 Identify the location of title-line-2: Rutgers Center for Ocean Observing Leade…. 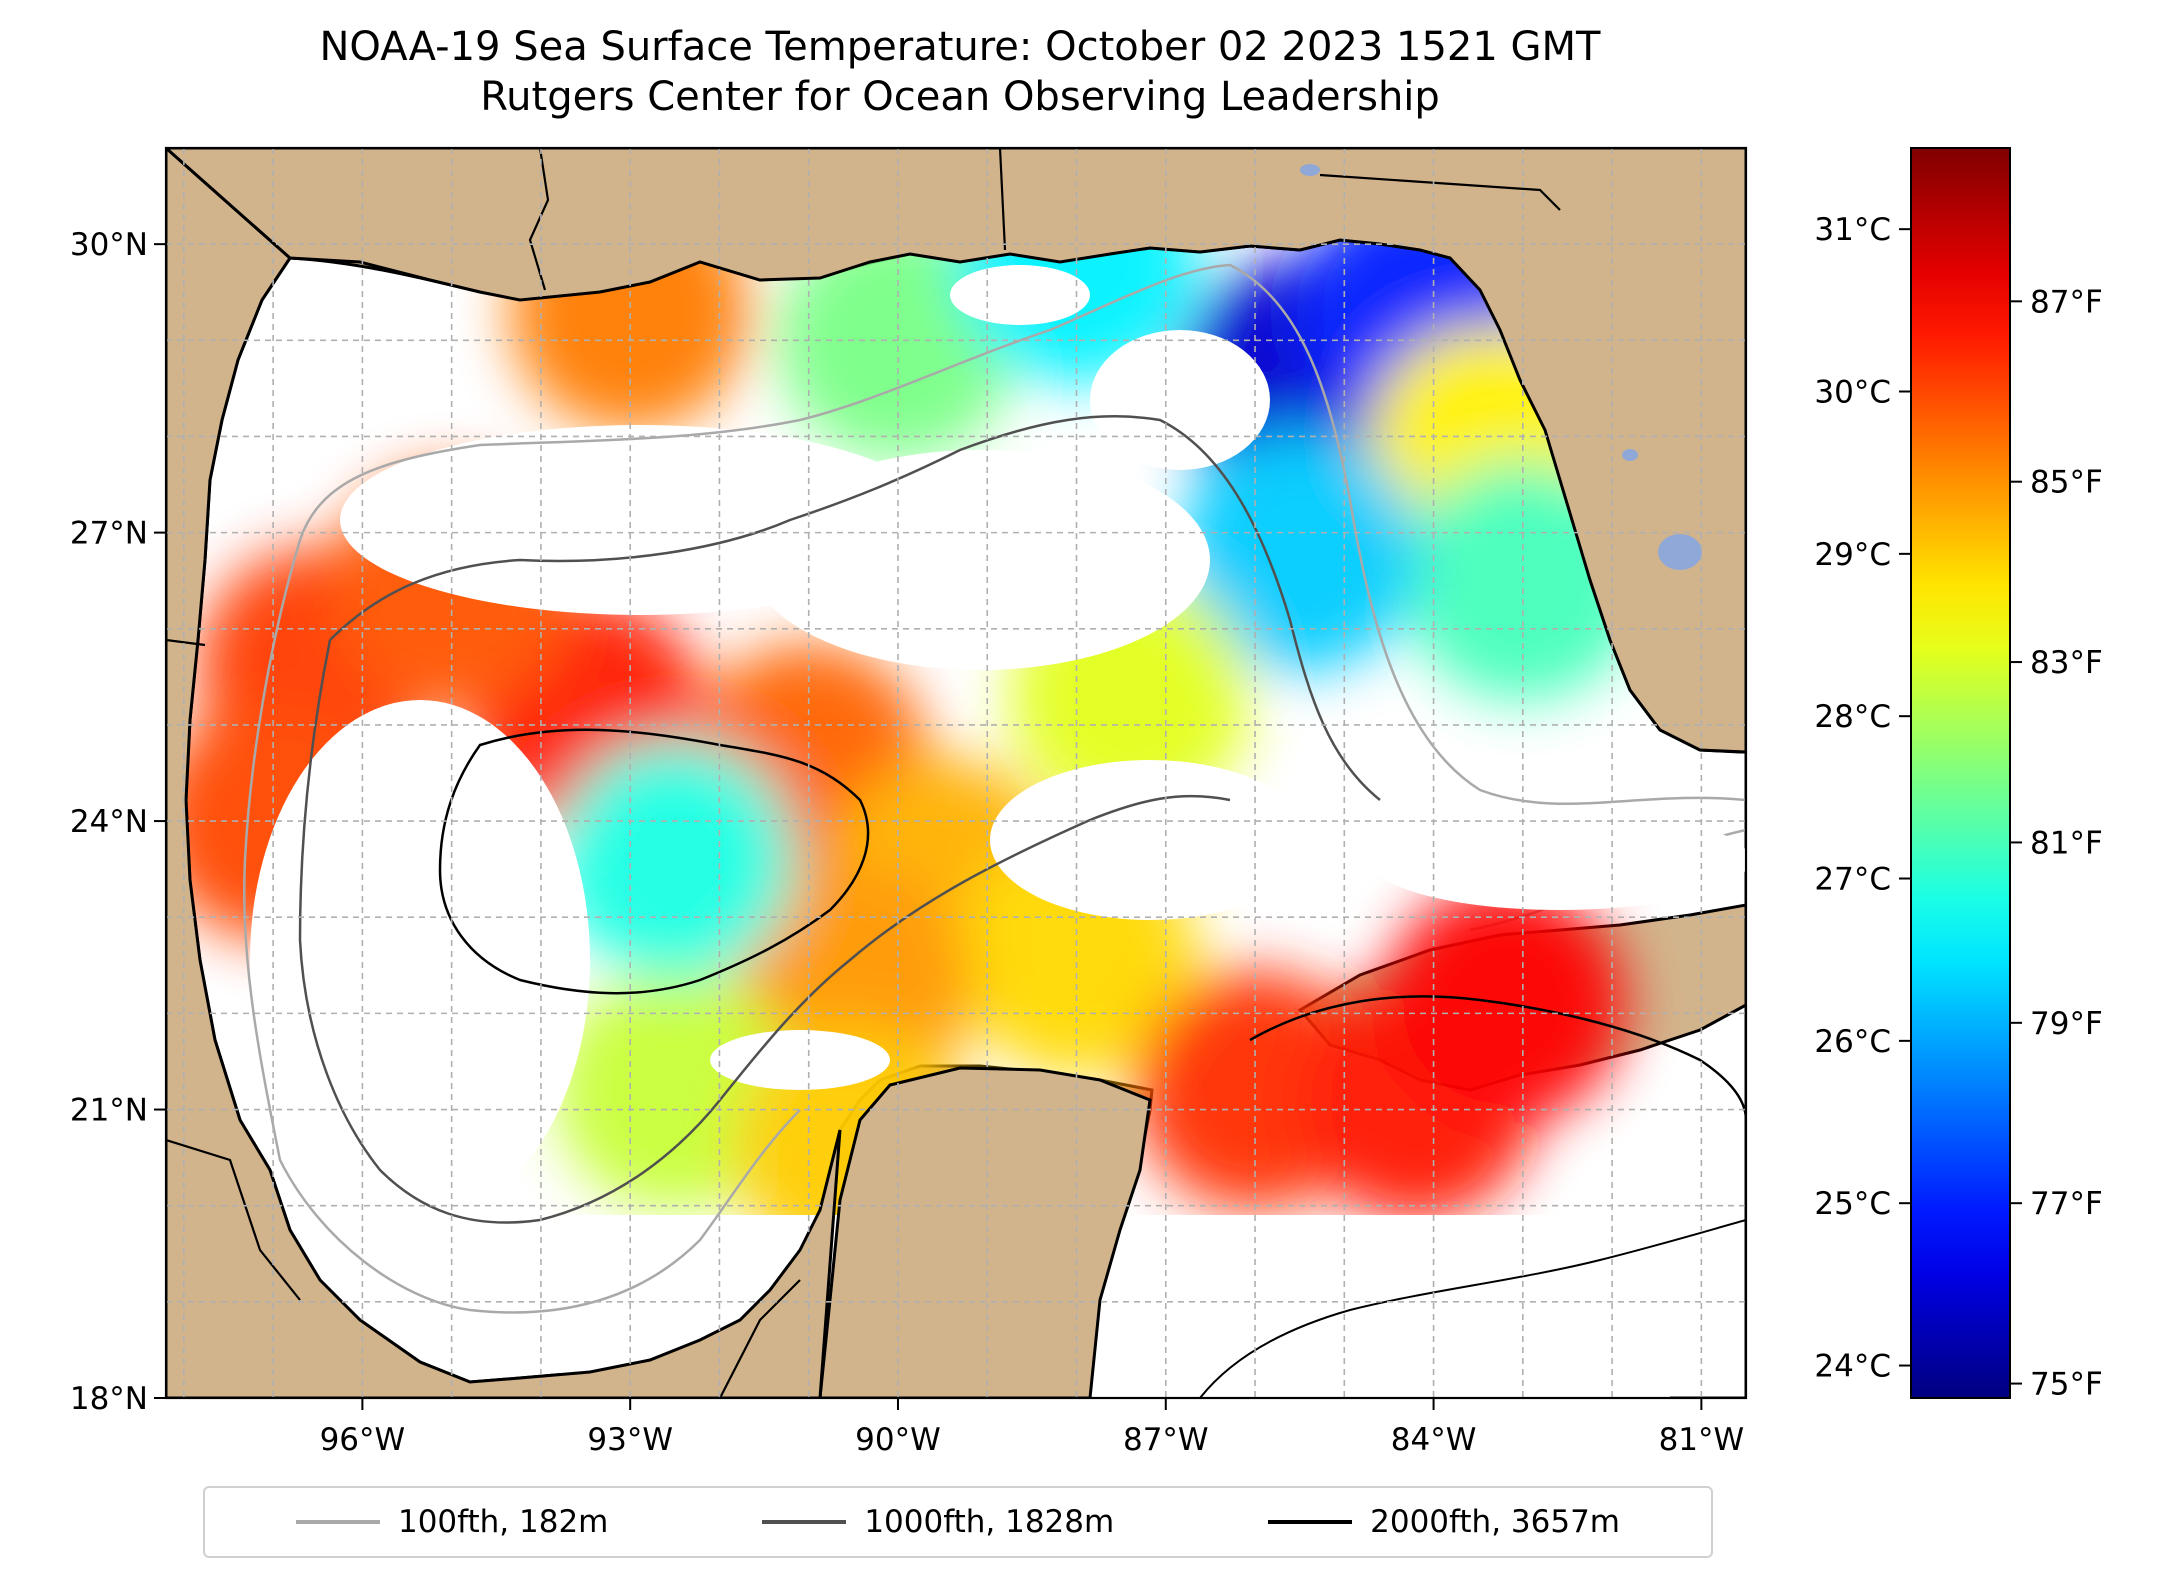
(960, 97).